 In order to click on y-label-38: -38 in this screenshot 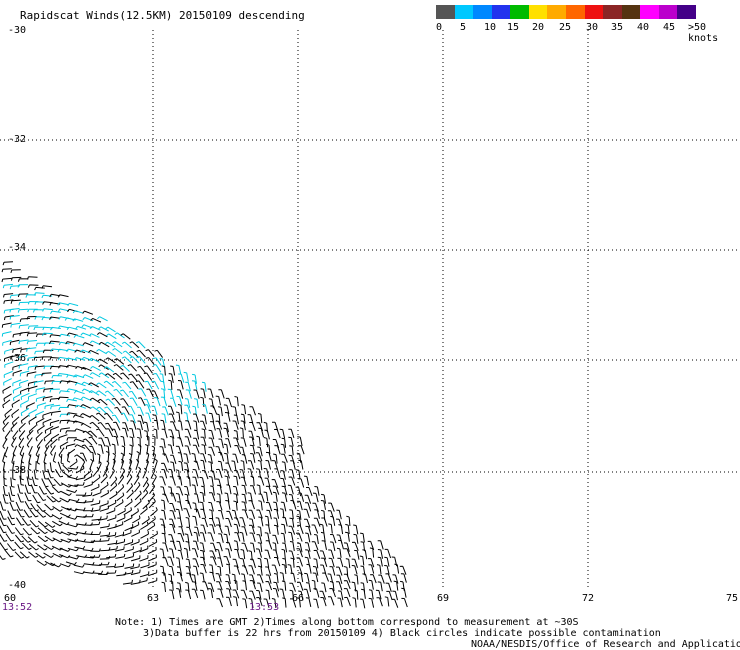, I will do `click(17, 470)`.